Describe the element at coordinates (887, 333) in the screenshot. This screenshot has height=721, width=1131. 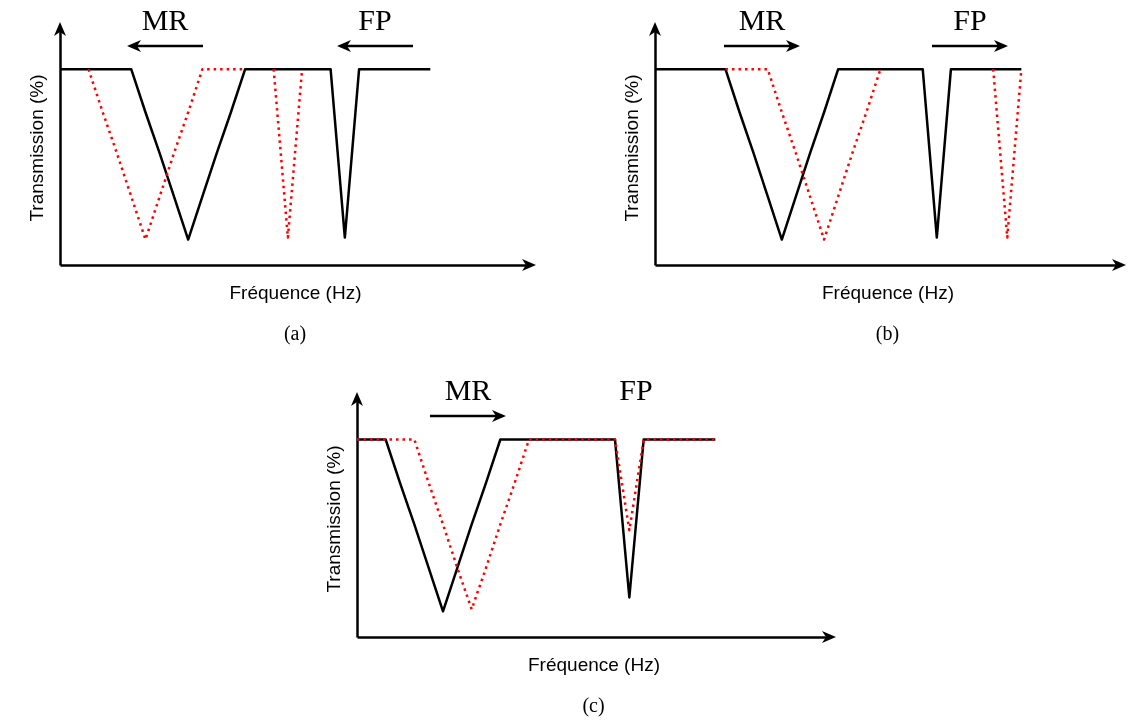
I see `text: (b)` at that location.